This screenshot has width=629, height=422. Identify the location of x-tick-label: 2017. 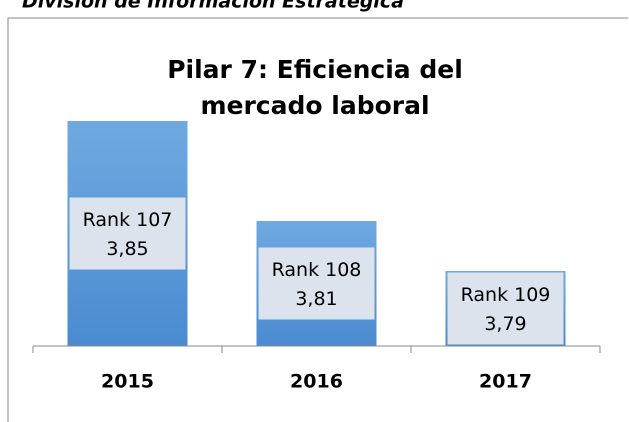
(505, 382).